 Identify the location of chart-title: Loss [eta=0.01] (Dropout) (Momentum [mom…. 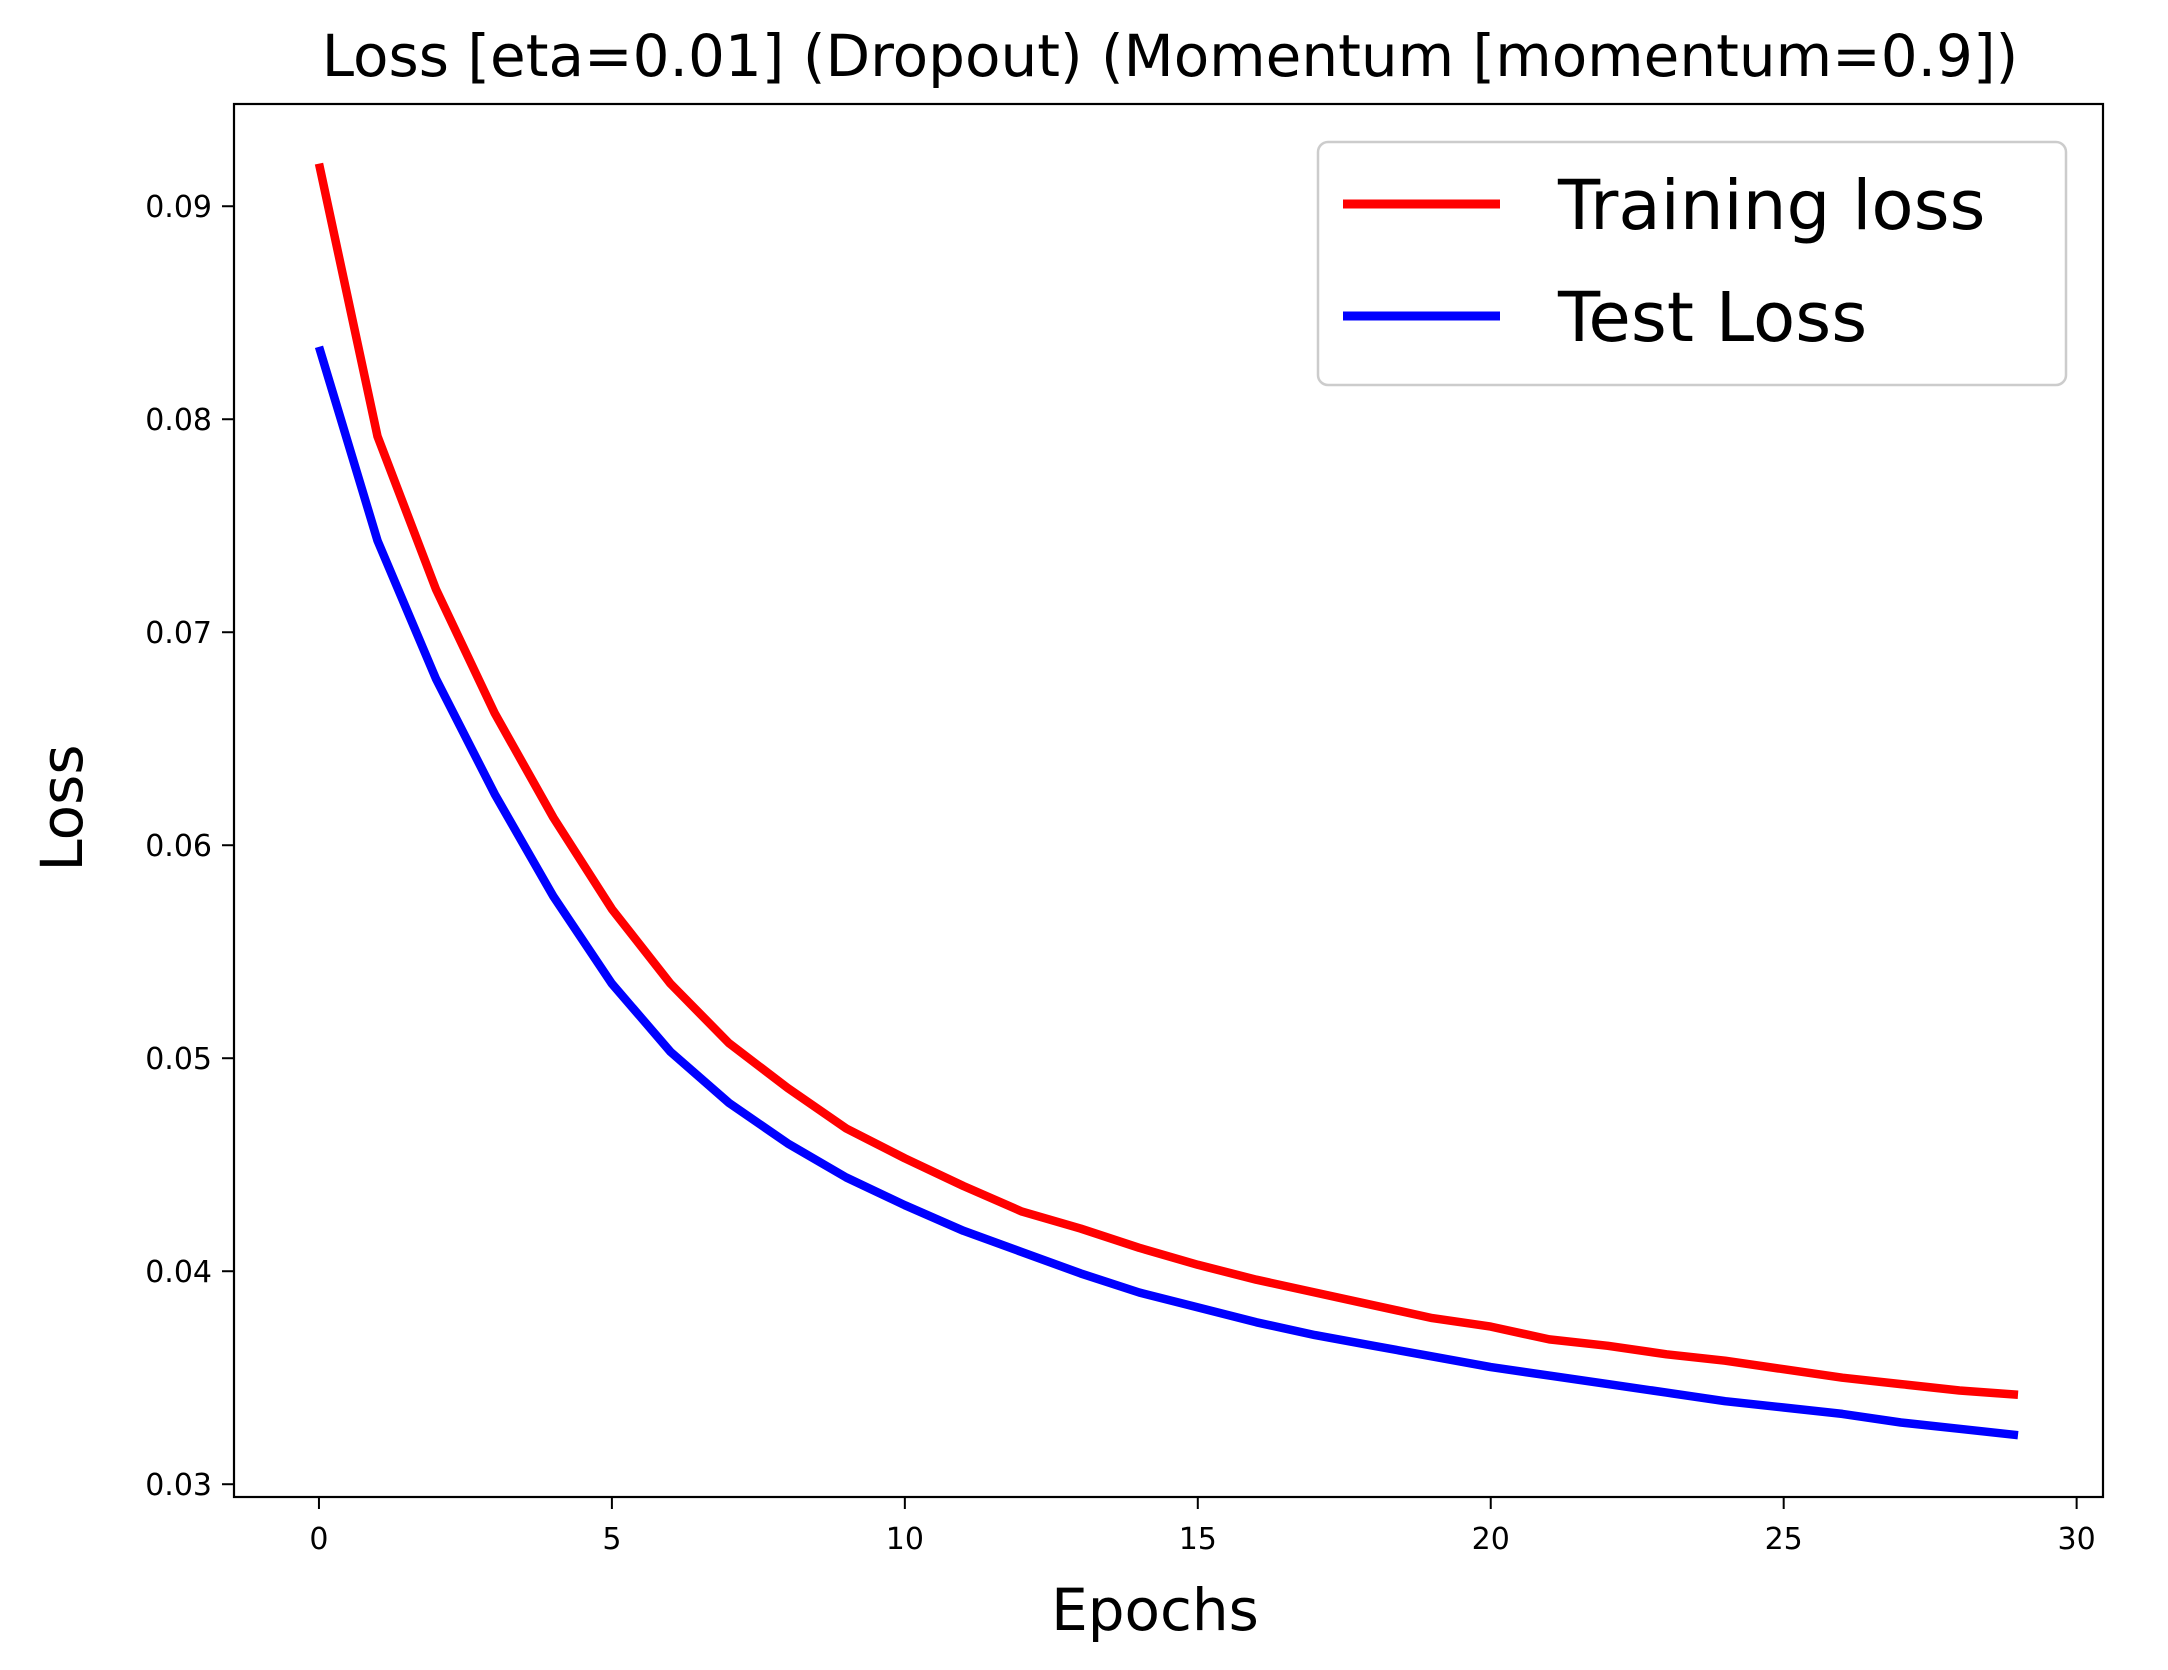
(1170, 56).